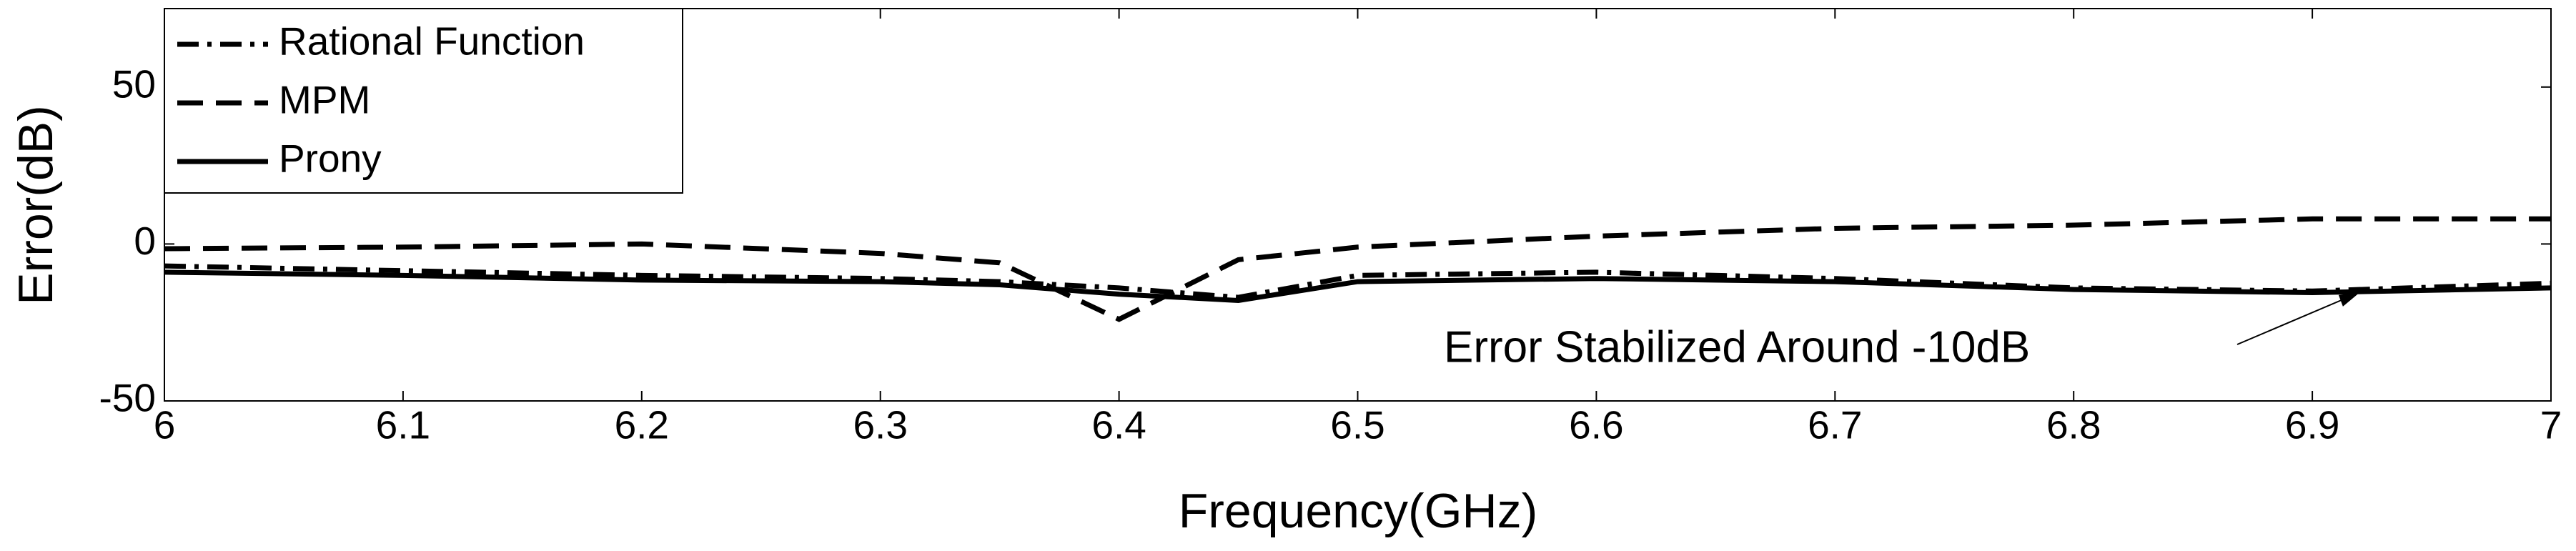  I want to click on annotation-arrowhead, so click(2349, 299).